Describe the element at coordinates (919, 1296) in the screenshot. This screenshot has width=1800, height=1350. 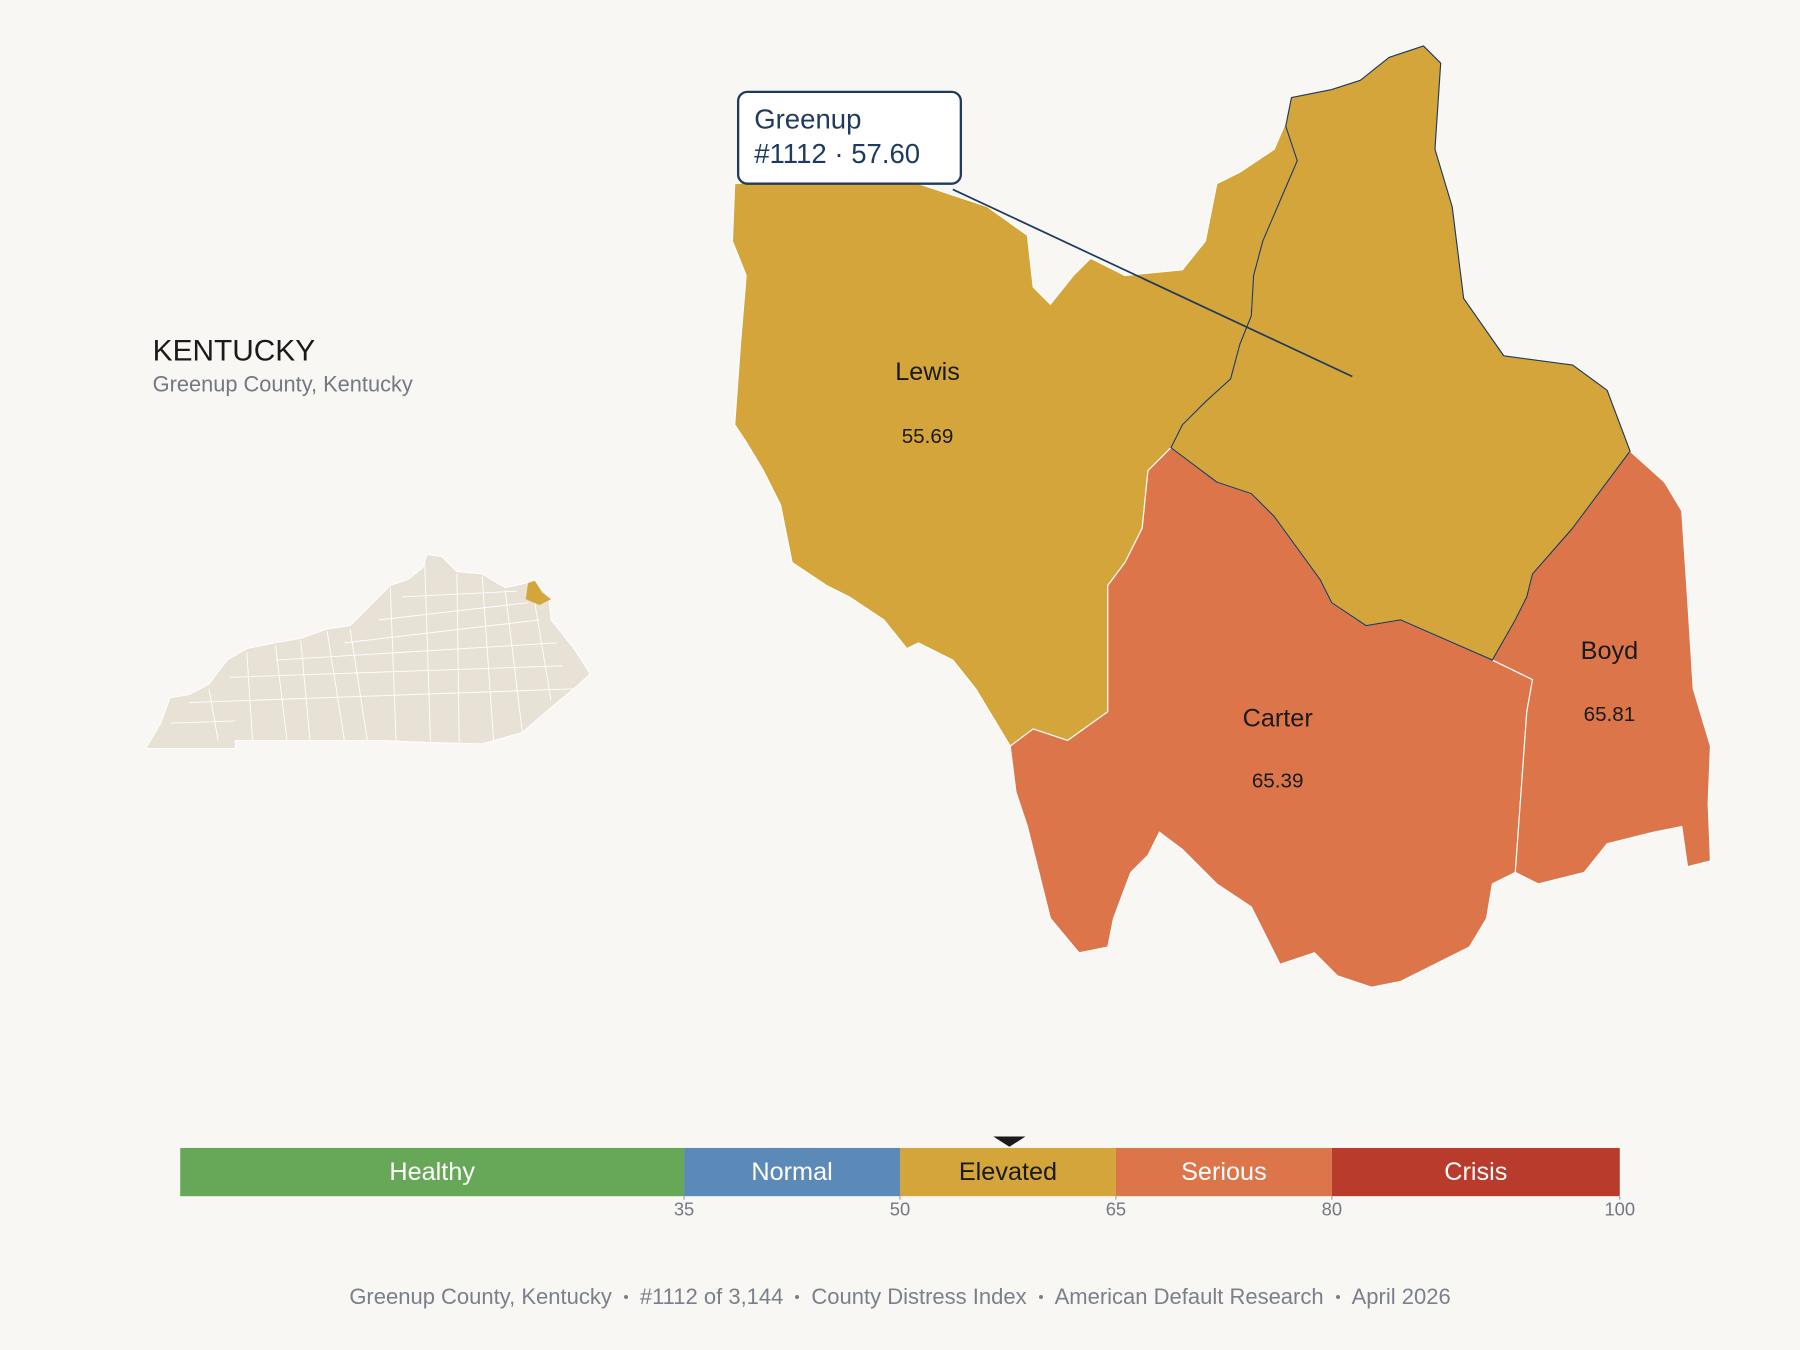
I see `footer-item: County Distress Index` at that location.